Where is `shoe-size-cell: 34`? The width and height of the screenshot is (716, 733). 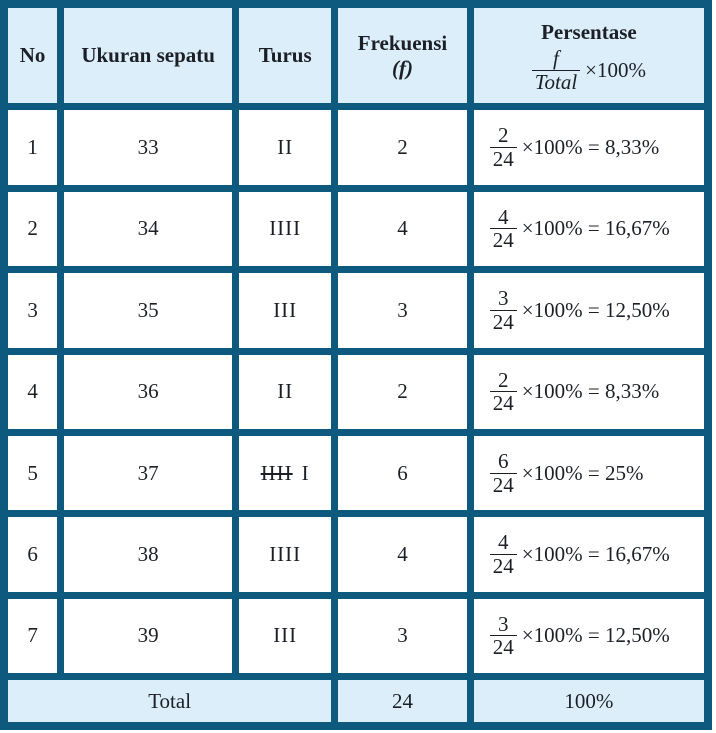
shoe-size-cell: 34 is located at coordinates (148, 229).